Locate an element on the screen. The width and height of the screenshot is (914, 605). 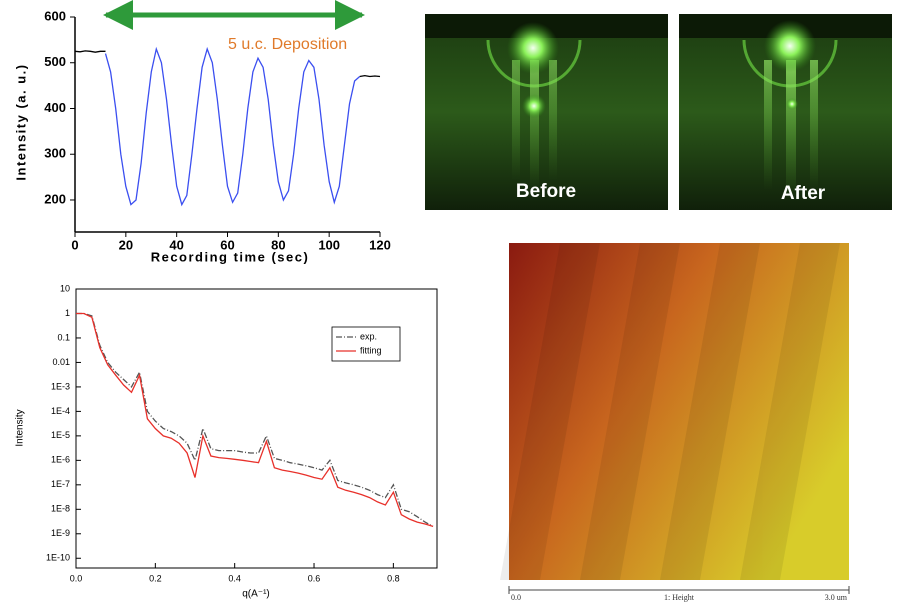
y-tick-label: 400 is located at coordinates (55, 107).